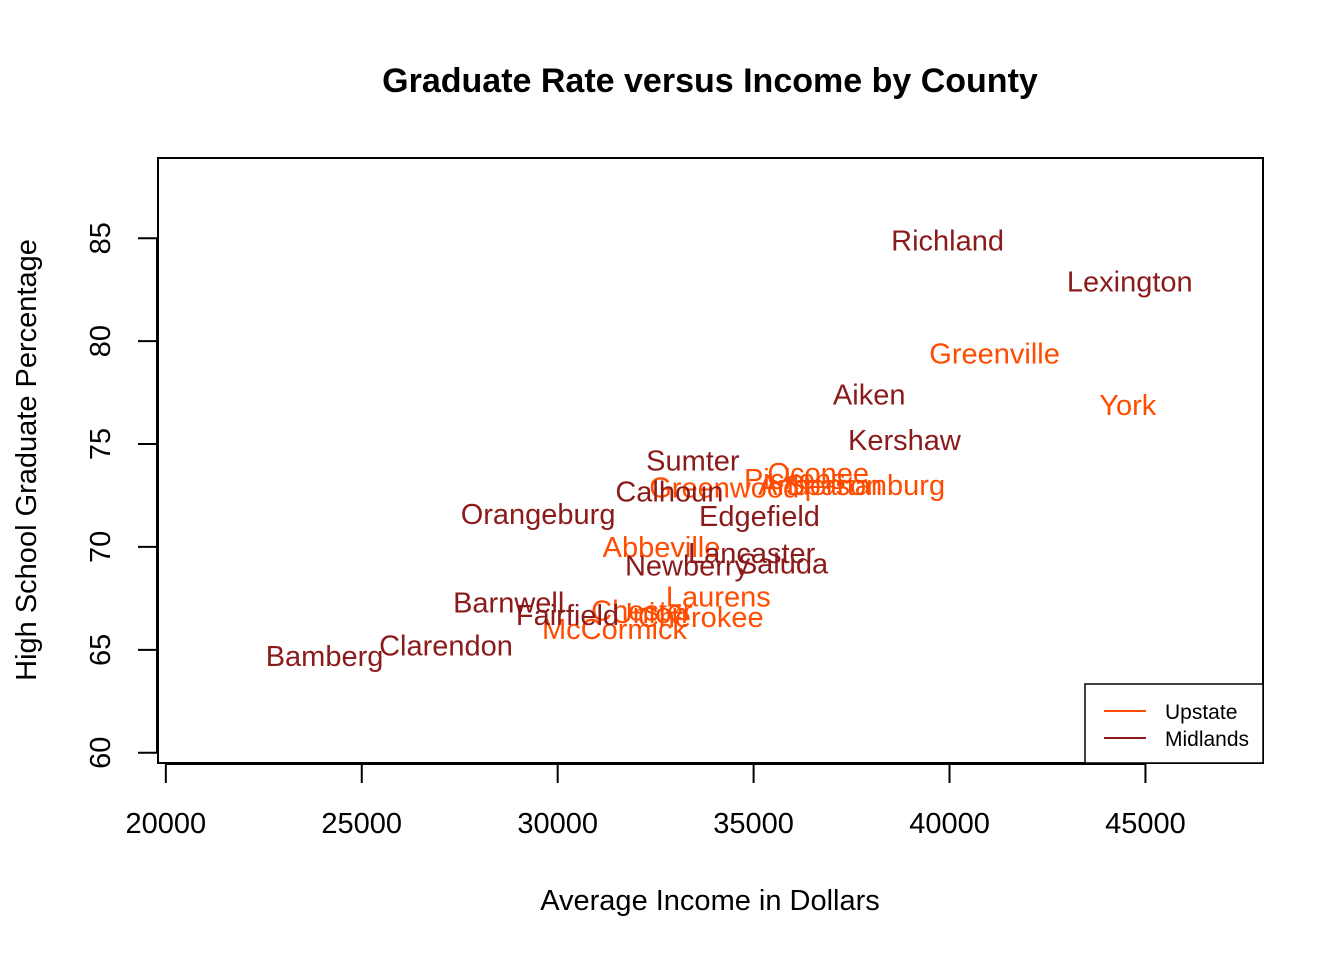  I want to click on point-label-kershaw: Kershaw, so click(905, 441).